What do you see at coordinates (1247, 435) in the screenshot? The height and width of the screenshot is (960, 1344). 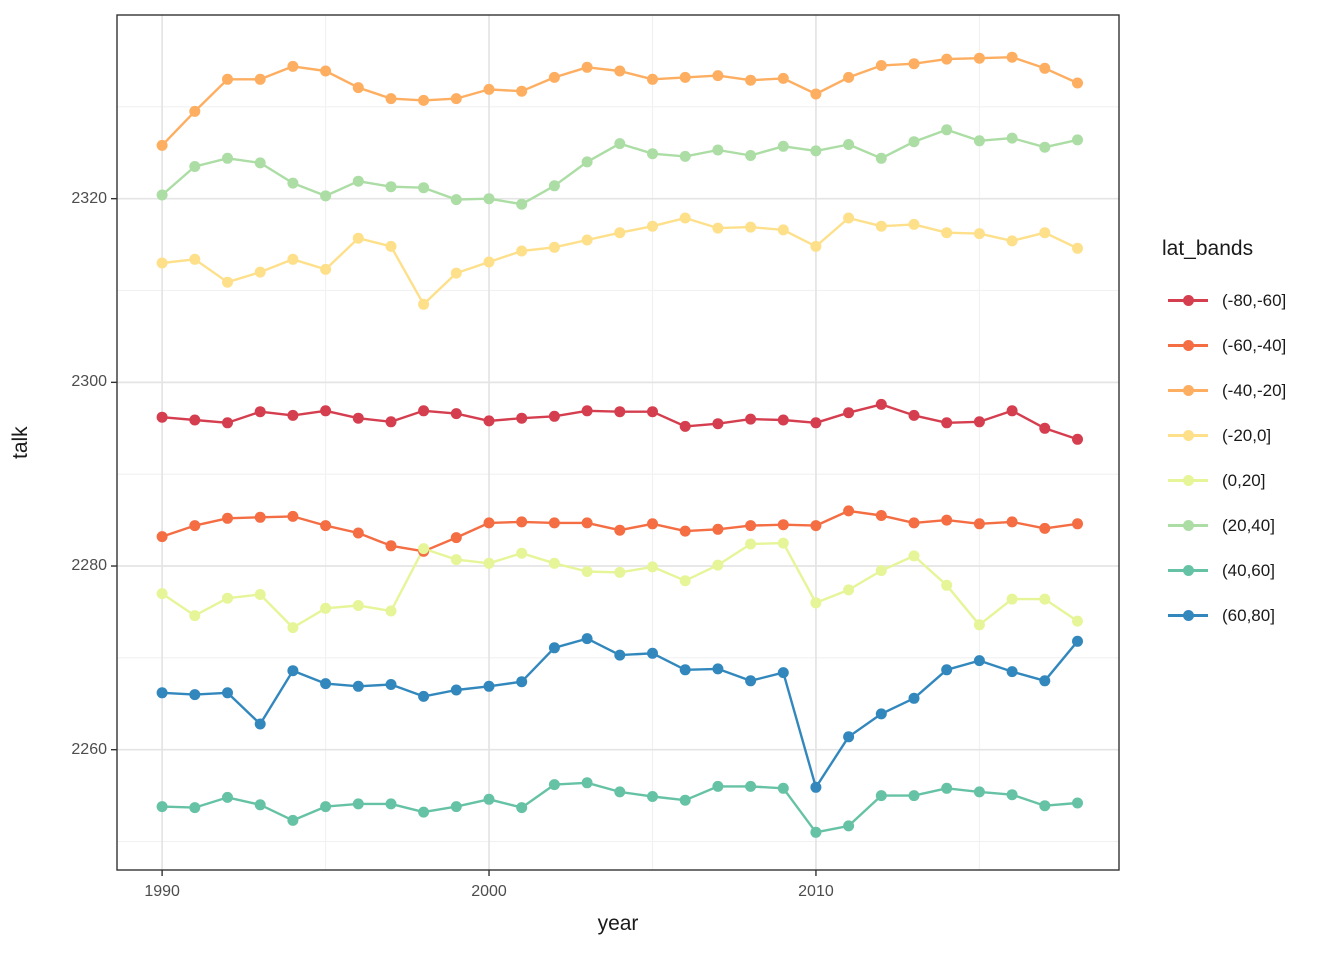 I see `legend-label: (-20,0]` at bounding box center [1247, 435].